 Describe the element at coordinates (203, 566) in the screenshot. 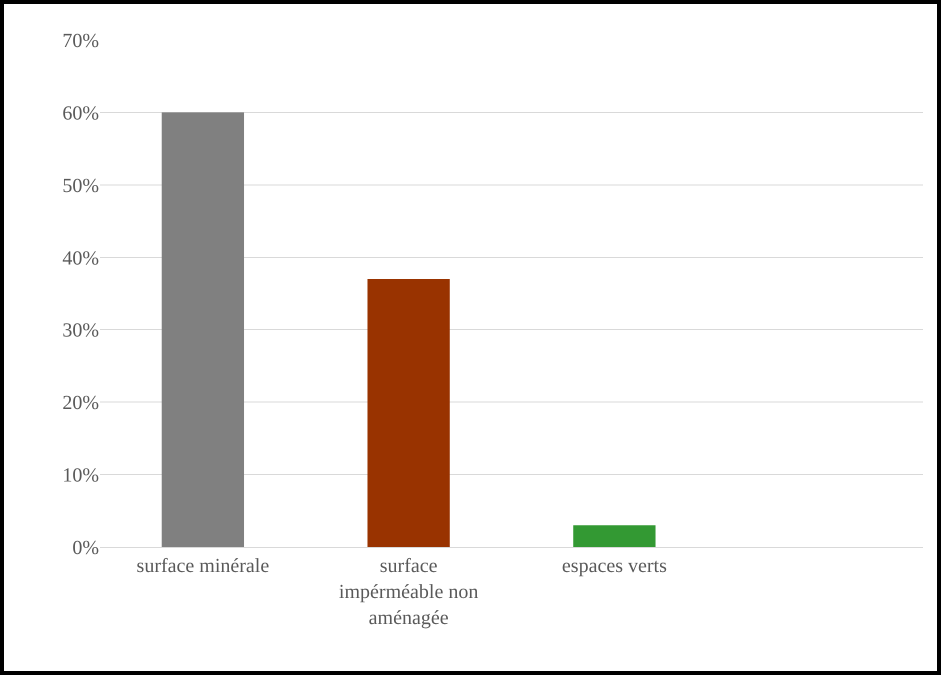

I see `x-tick-label: surface minérale` at that location.